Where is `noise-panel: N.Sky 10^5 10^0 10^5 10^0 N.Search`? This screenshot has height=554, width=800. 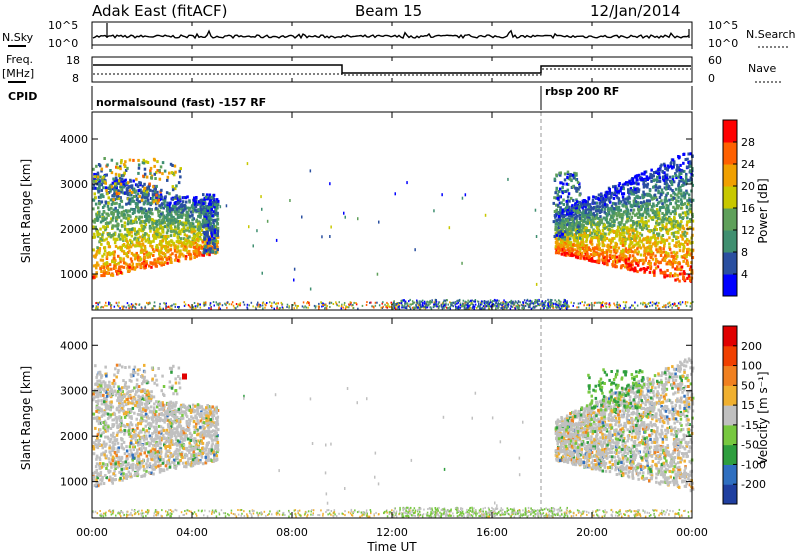
noise-panel: N.Sky 10^5 10^0 10^5 10^0 N.Search is located at coordinates (399, 34).